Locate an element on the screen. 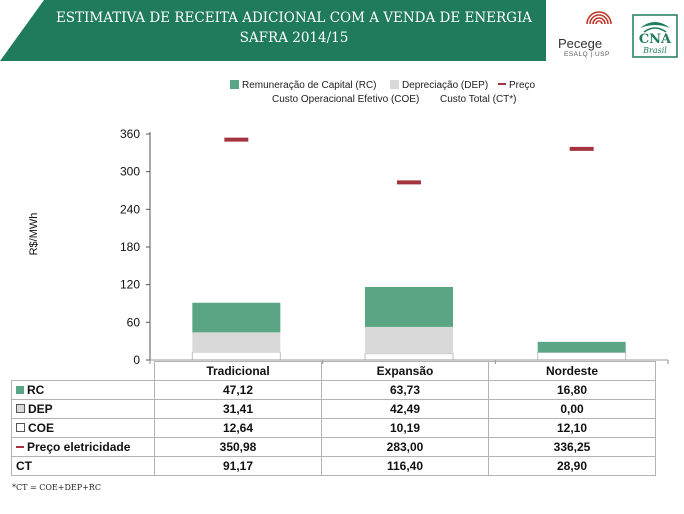 The height and width of the screenshot is (514, 684). table-row-dep: DEP 31,41 42,49 0,00 is located at coordinates (333, 409).